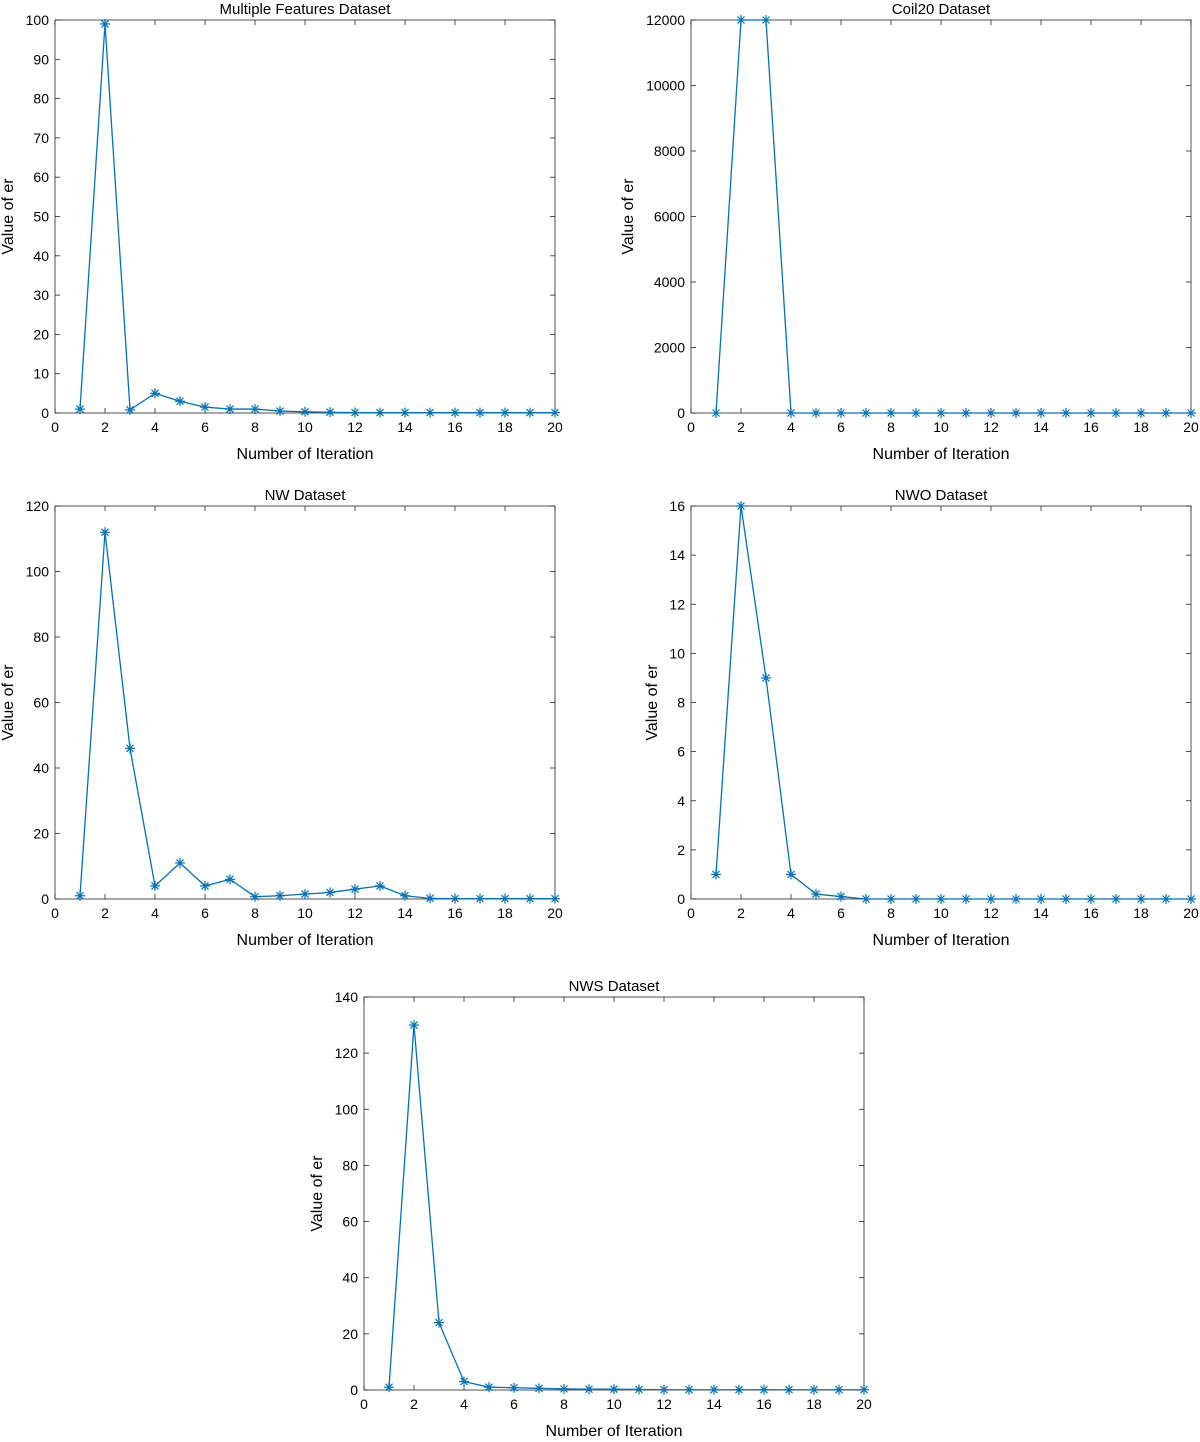 This screenshot has width=1200, height=1442. I want to click on y-tick-label: 10000, so click(665, 86).